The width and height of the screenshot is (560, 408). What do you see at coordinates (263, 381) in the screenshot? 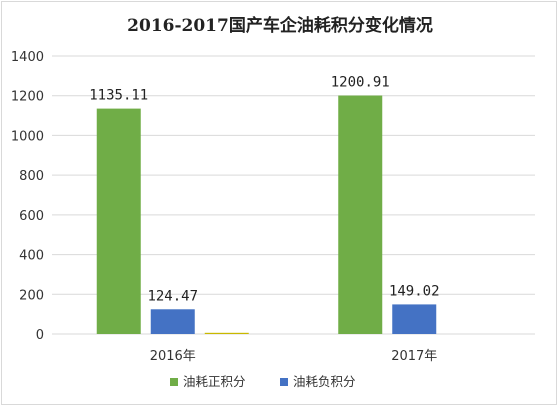
I see `legend: 油耗正积分 油耗负积分` at bounding box center [263, 381].